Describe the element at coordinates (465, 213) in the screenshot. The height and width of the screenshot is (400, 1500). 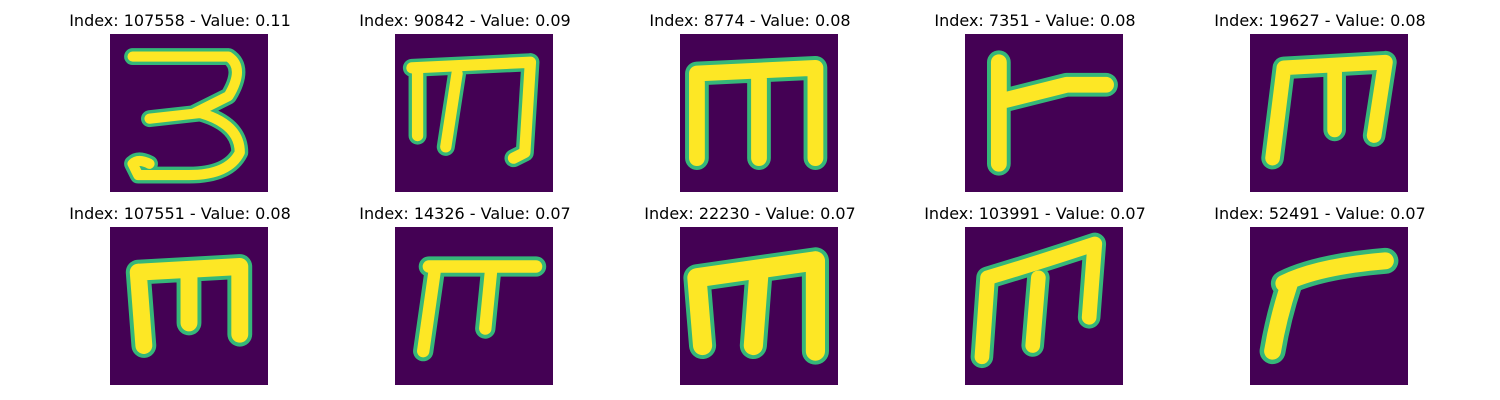
I see `panel-title: Index: 14326 - Value: 0.07` at that location.